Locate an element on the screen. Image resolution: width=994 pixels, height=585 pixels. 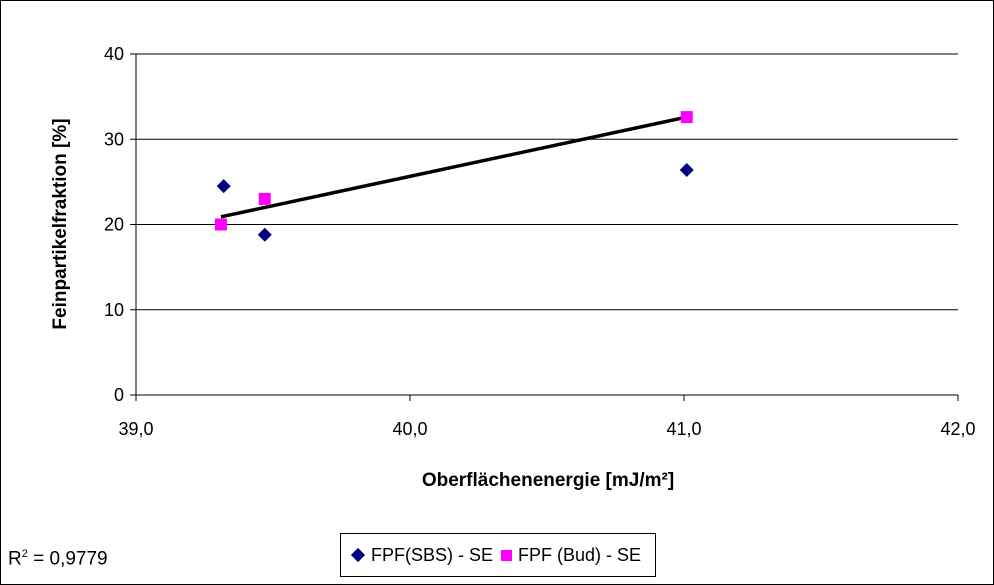
diamond-marker-icon is located at coordinates (358, 555).